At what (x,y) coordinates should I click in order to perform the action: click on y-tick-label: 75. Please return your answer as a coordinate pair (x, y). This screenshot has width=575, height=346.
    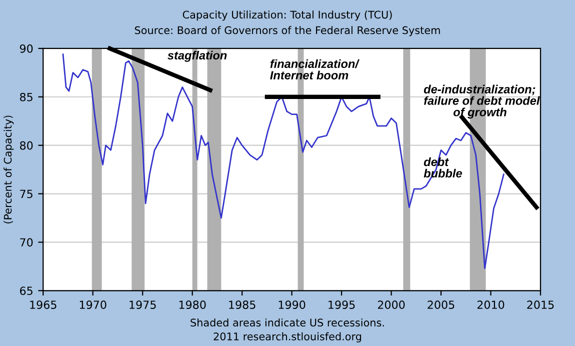
    Looking at the image, I should click on (26, 194).